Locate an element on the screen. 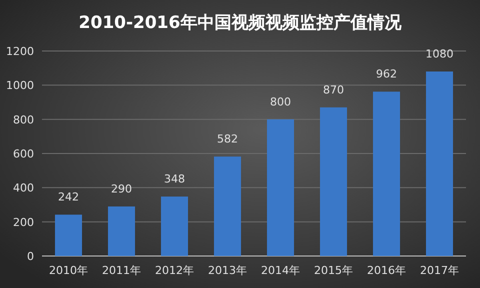 This screenshot has height=288, width=480. x-tick-label: 2016年 is located at coordinates (386, 270).